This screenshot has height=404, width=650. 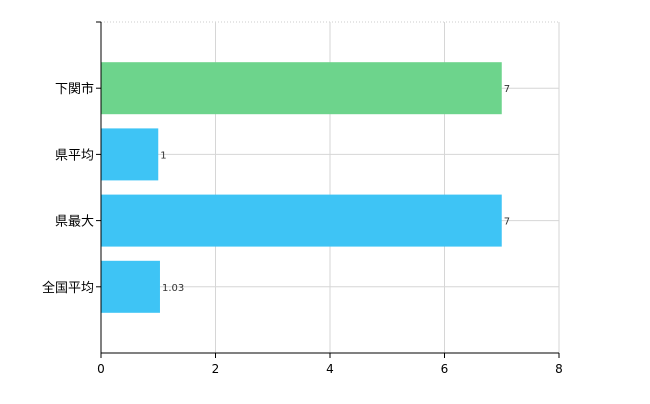 What do you see at coordinates (173, 288) in the screenshot?
I see `bar-value-label: 1.03` at bounding box center [173, 288].